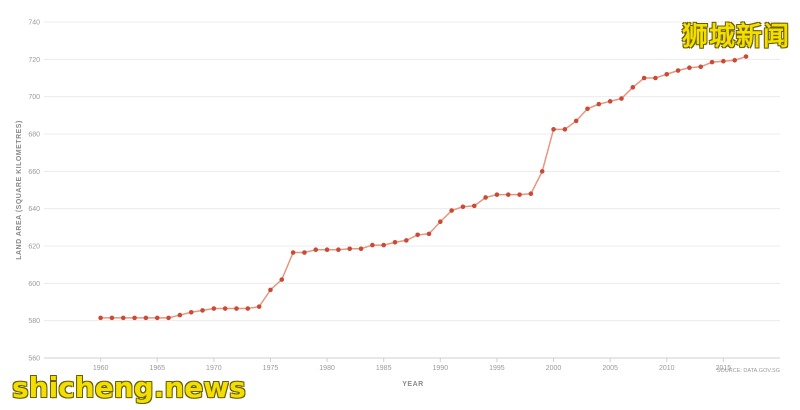  Describe the element at coordinates (327, 368) in the screenshot. I see `x-tick-label: 1980` at that location.